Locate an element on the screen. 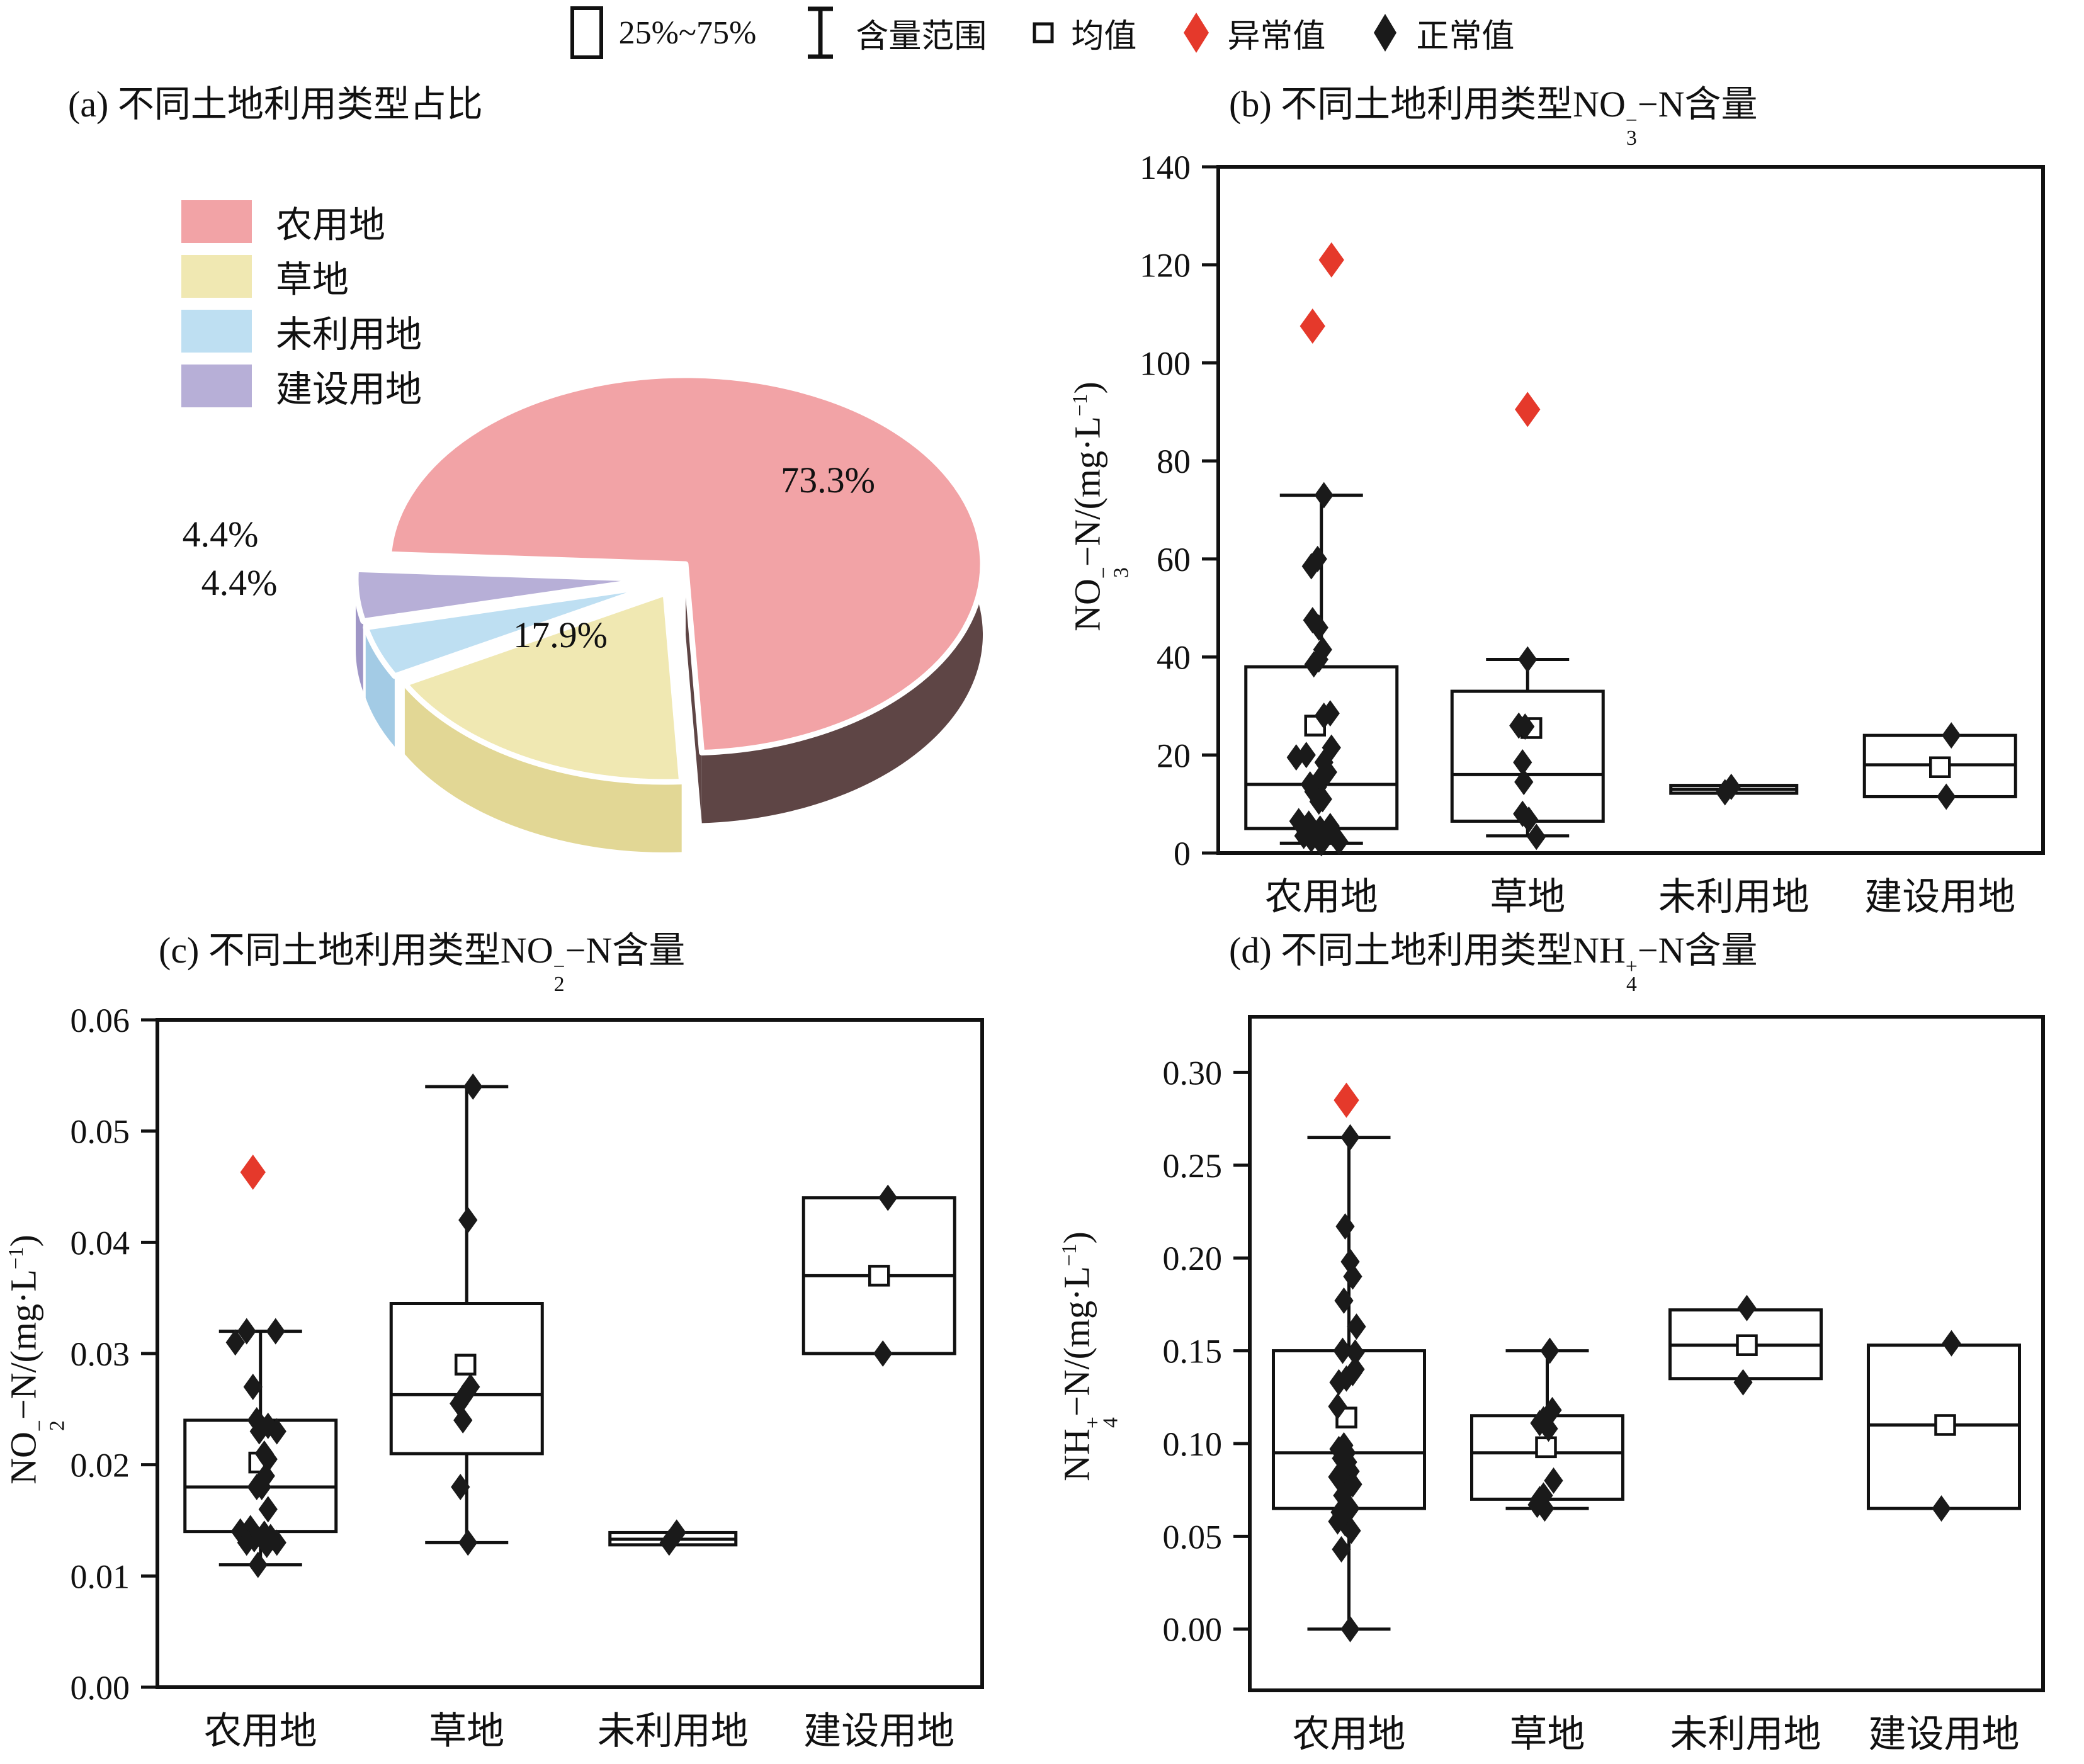  legend-label: 均值 is located at coordinates (1104, 36).